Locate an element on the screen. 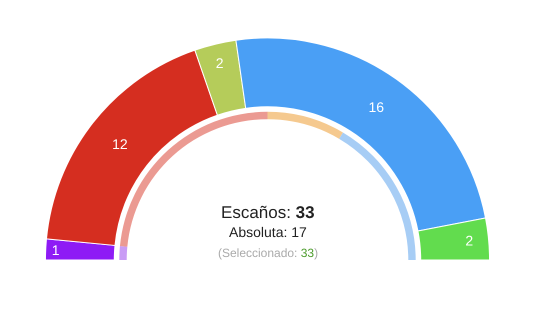 This screenshot has width=535, height=320. data-label: 16 is located at coordinates (376, 107).